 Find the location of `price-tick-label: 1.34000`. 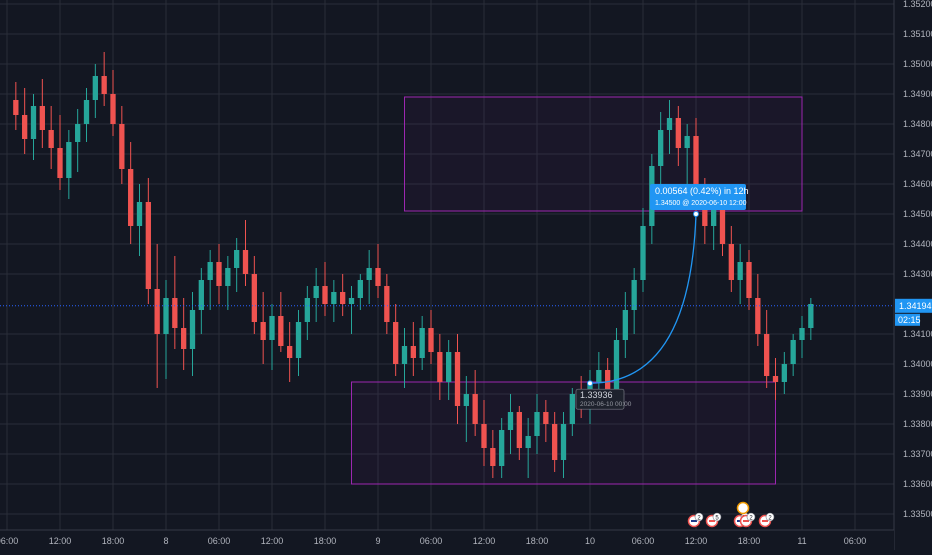

price-tick-label: 1.34000 is located at coordinates (917, 364).